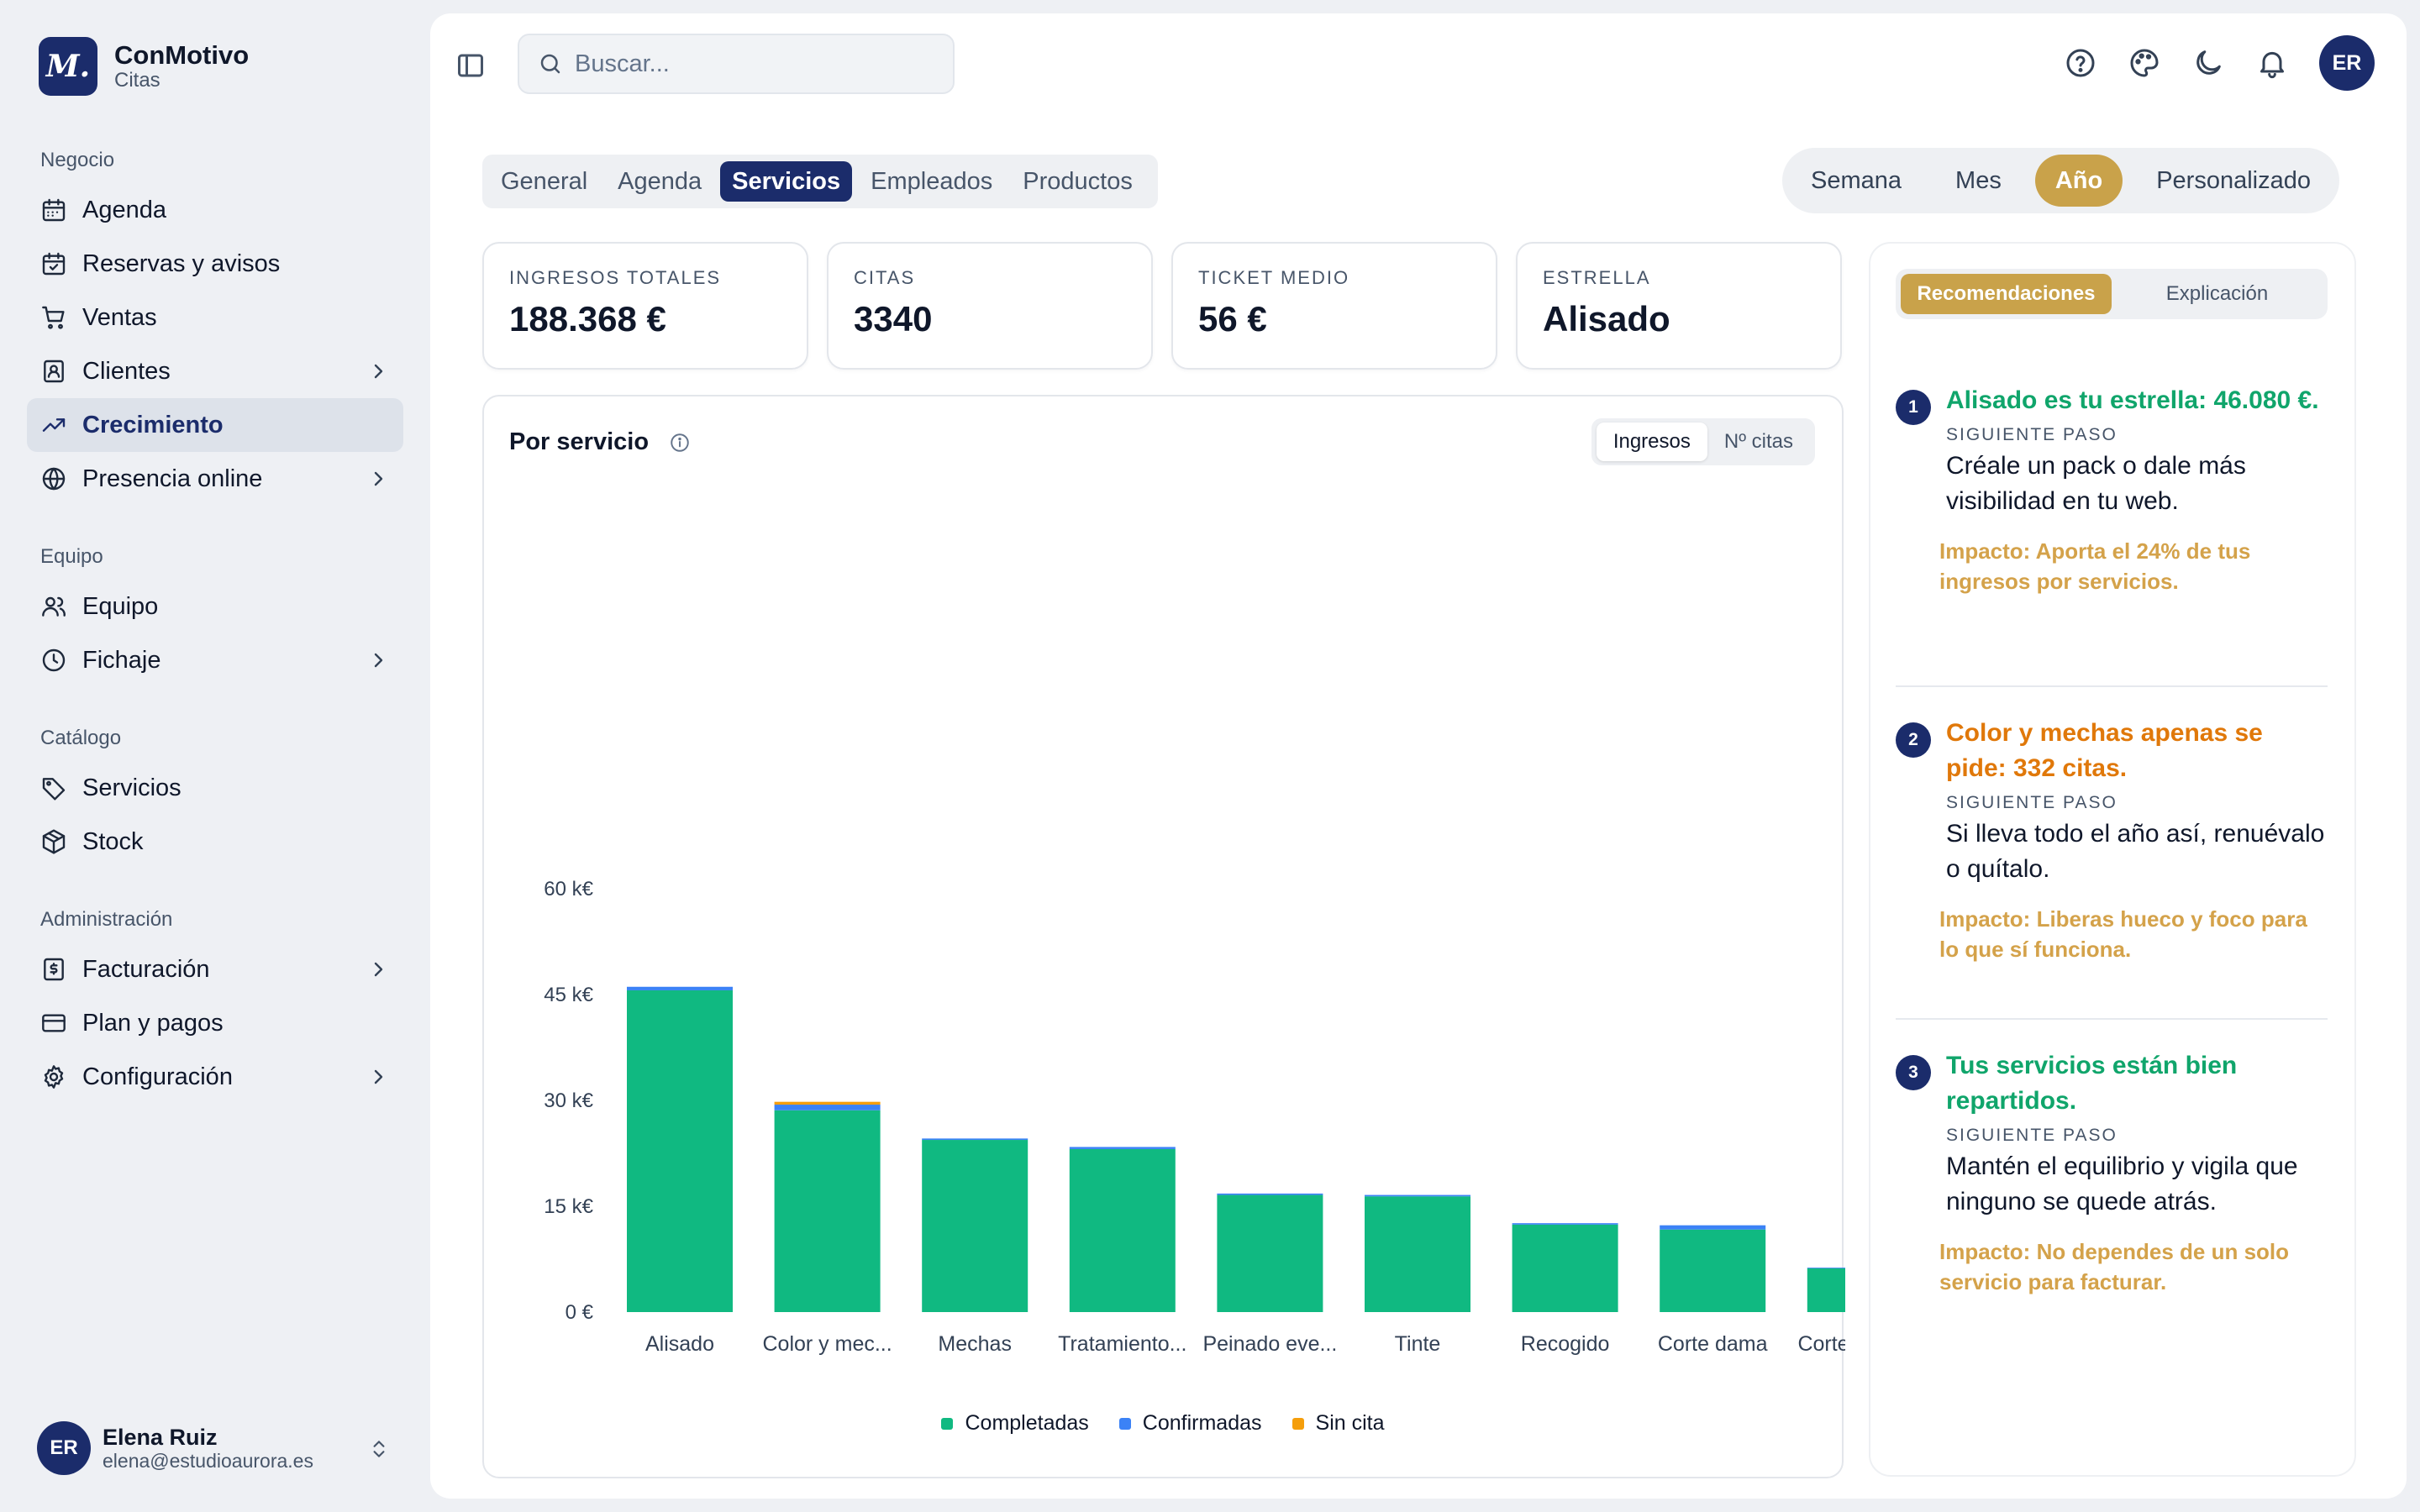  I want to click on recommendation-number: 2, so click(1914, 740).